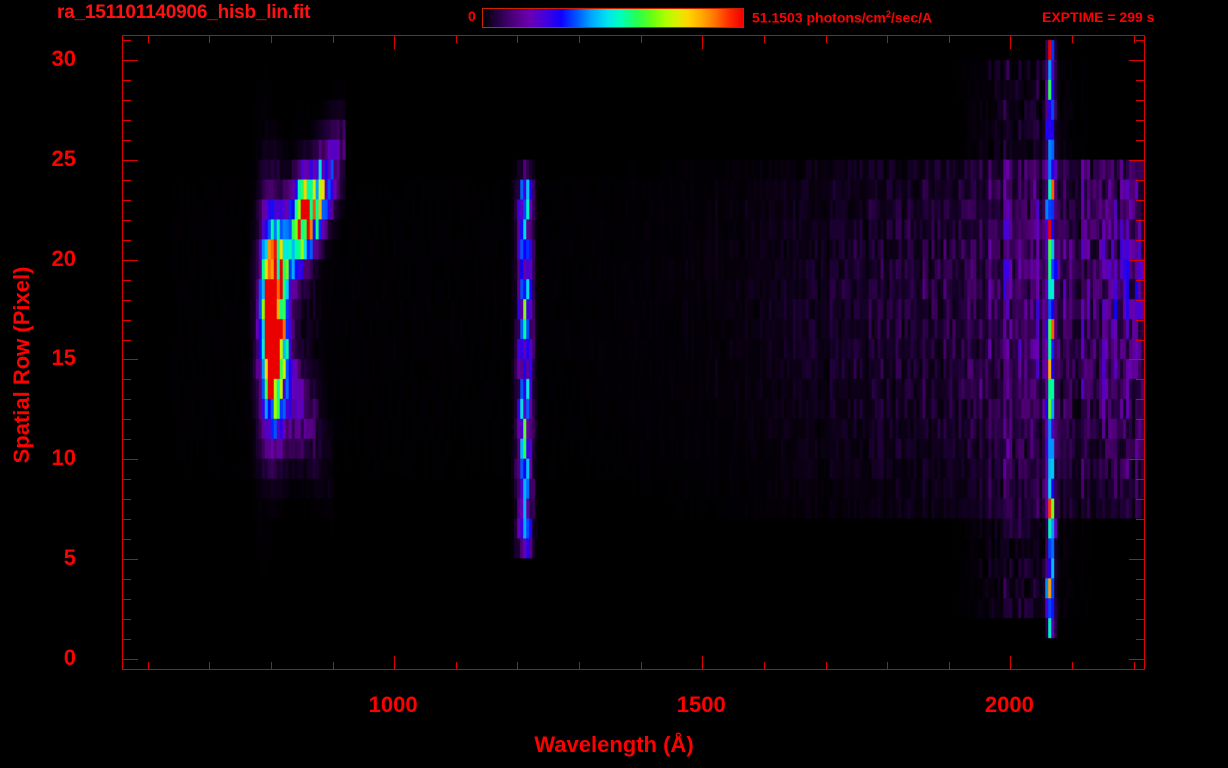 The width and height of the screenshot is (1228, 768). What do you see at coordinates (1009, 704) in the screenshot?
I see `x-tick-label: 2000` at bounding box center [1009, 704].